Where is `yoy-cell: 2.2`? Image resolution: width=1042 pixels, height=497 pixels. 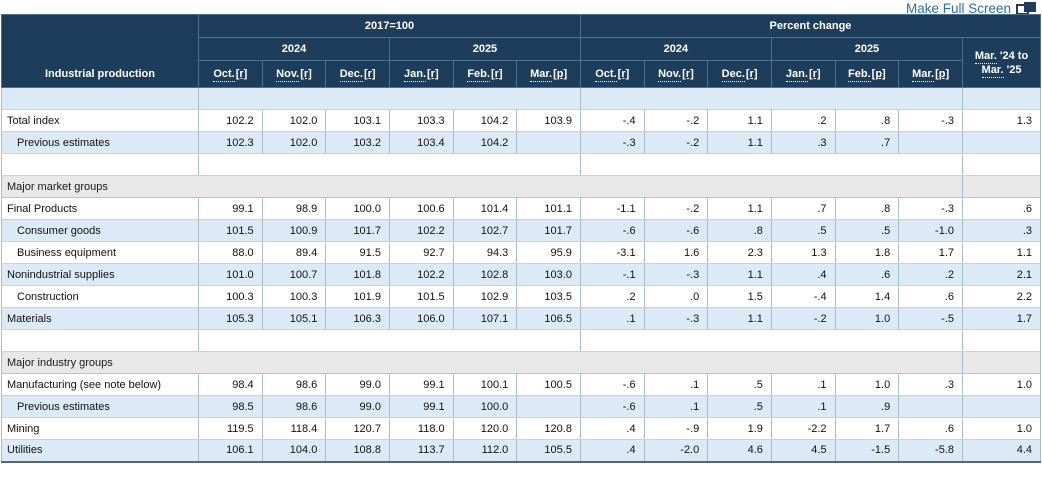
yoy-cell: 2.2 is located at coordinates (1001, 296).